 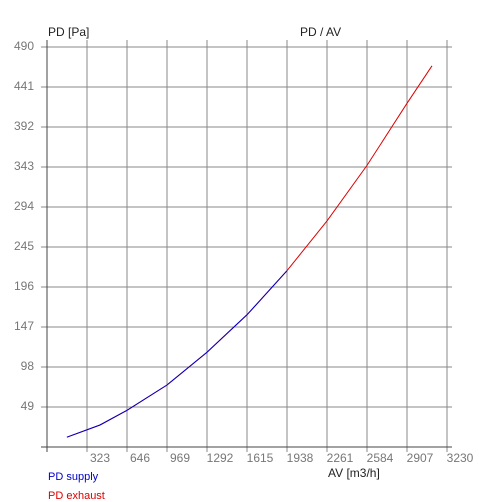 What do you see at coordinates (24, 46) in the screenshot?
I see `y-tick-label: 490` at bounding box center [24, 46].